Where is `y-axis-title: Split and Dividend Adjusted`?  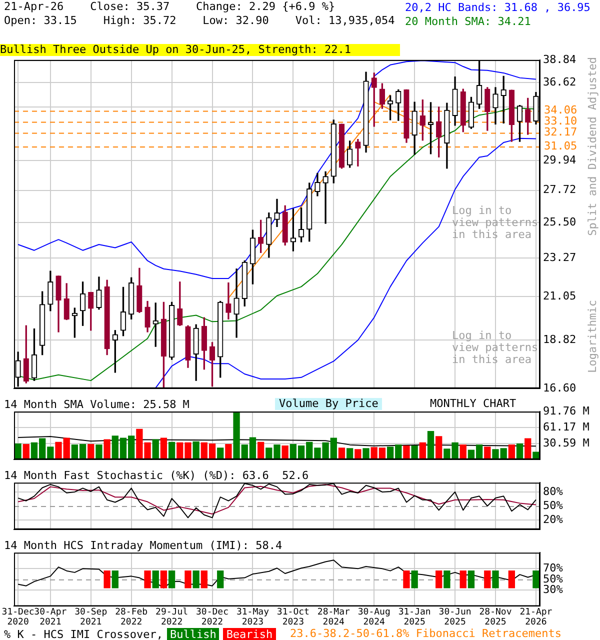
y-axis-title: Split and Dividend Adjusted is located at coordinates (592, 146).